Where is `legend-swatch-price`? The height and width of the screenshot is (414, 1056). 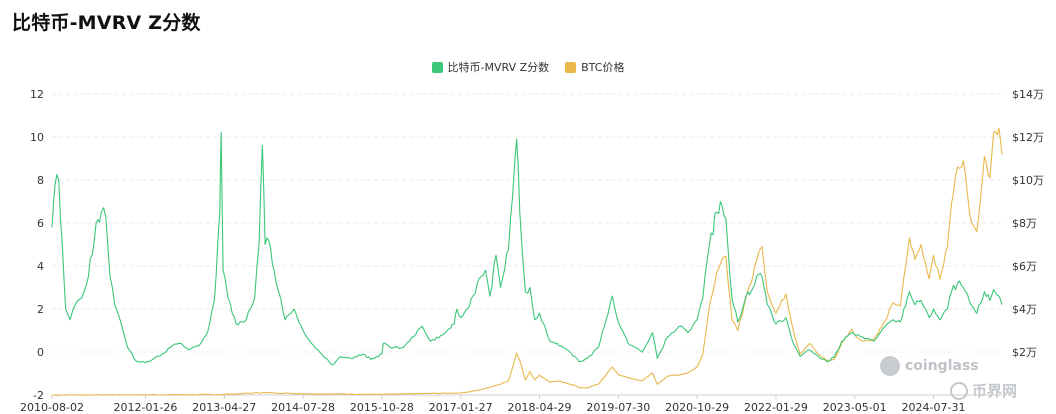 legend-swatch-price is located at coordinates (571, 67).